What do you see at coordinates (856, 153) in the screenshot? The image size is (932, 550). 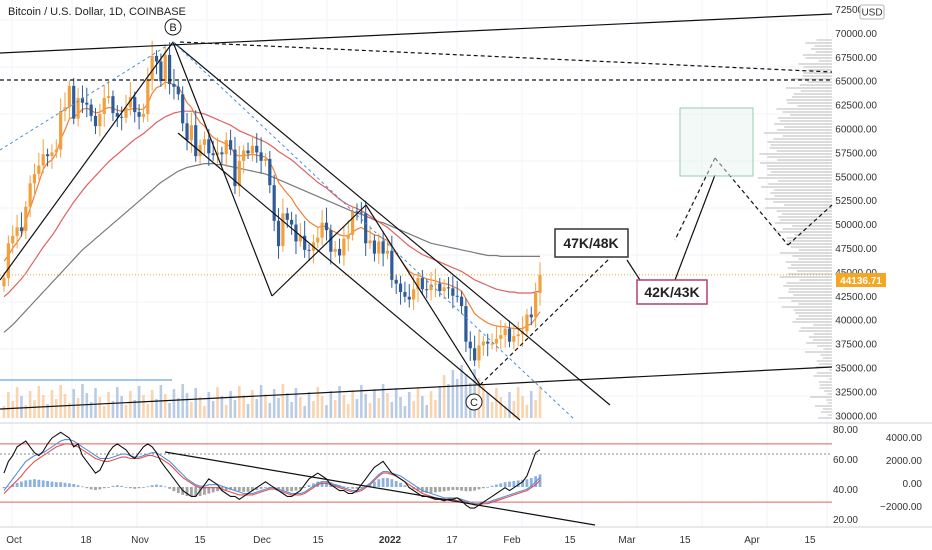 I see `y-tick-label: 57500.00` at bounding box center [856, 153].